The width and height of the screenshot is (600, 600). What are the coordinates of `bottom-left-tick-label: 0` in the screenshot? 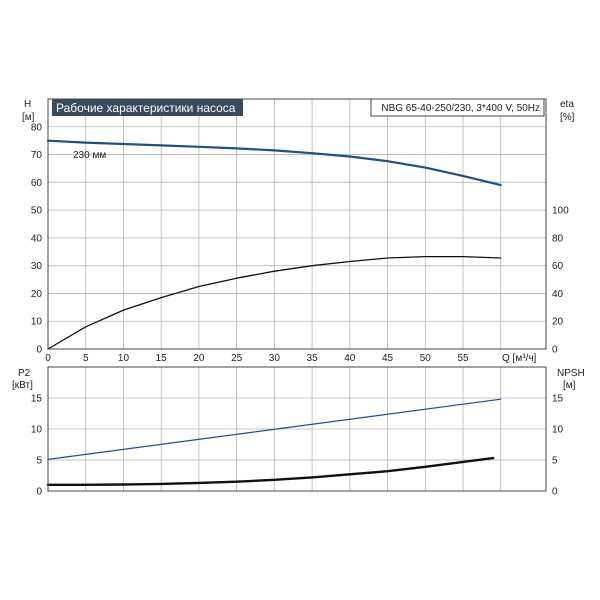 It's located at (39, 492).